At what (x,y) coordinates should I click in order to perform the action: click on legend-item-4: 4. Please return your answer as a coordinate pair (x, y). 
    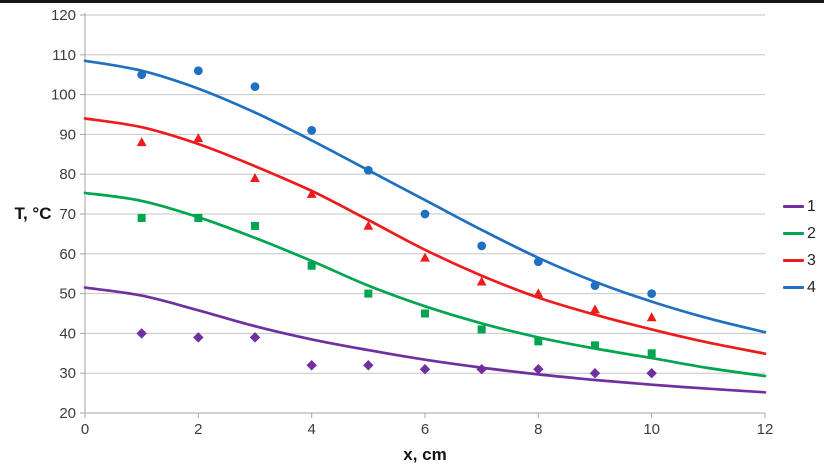
    Looking at the image, I should click on (799, 287).